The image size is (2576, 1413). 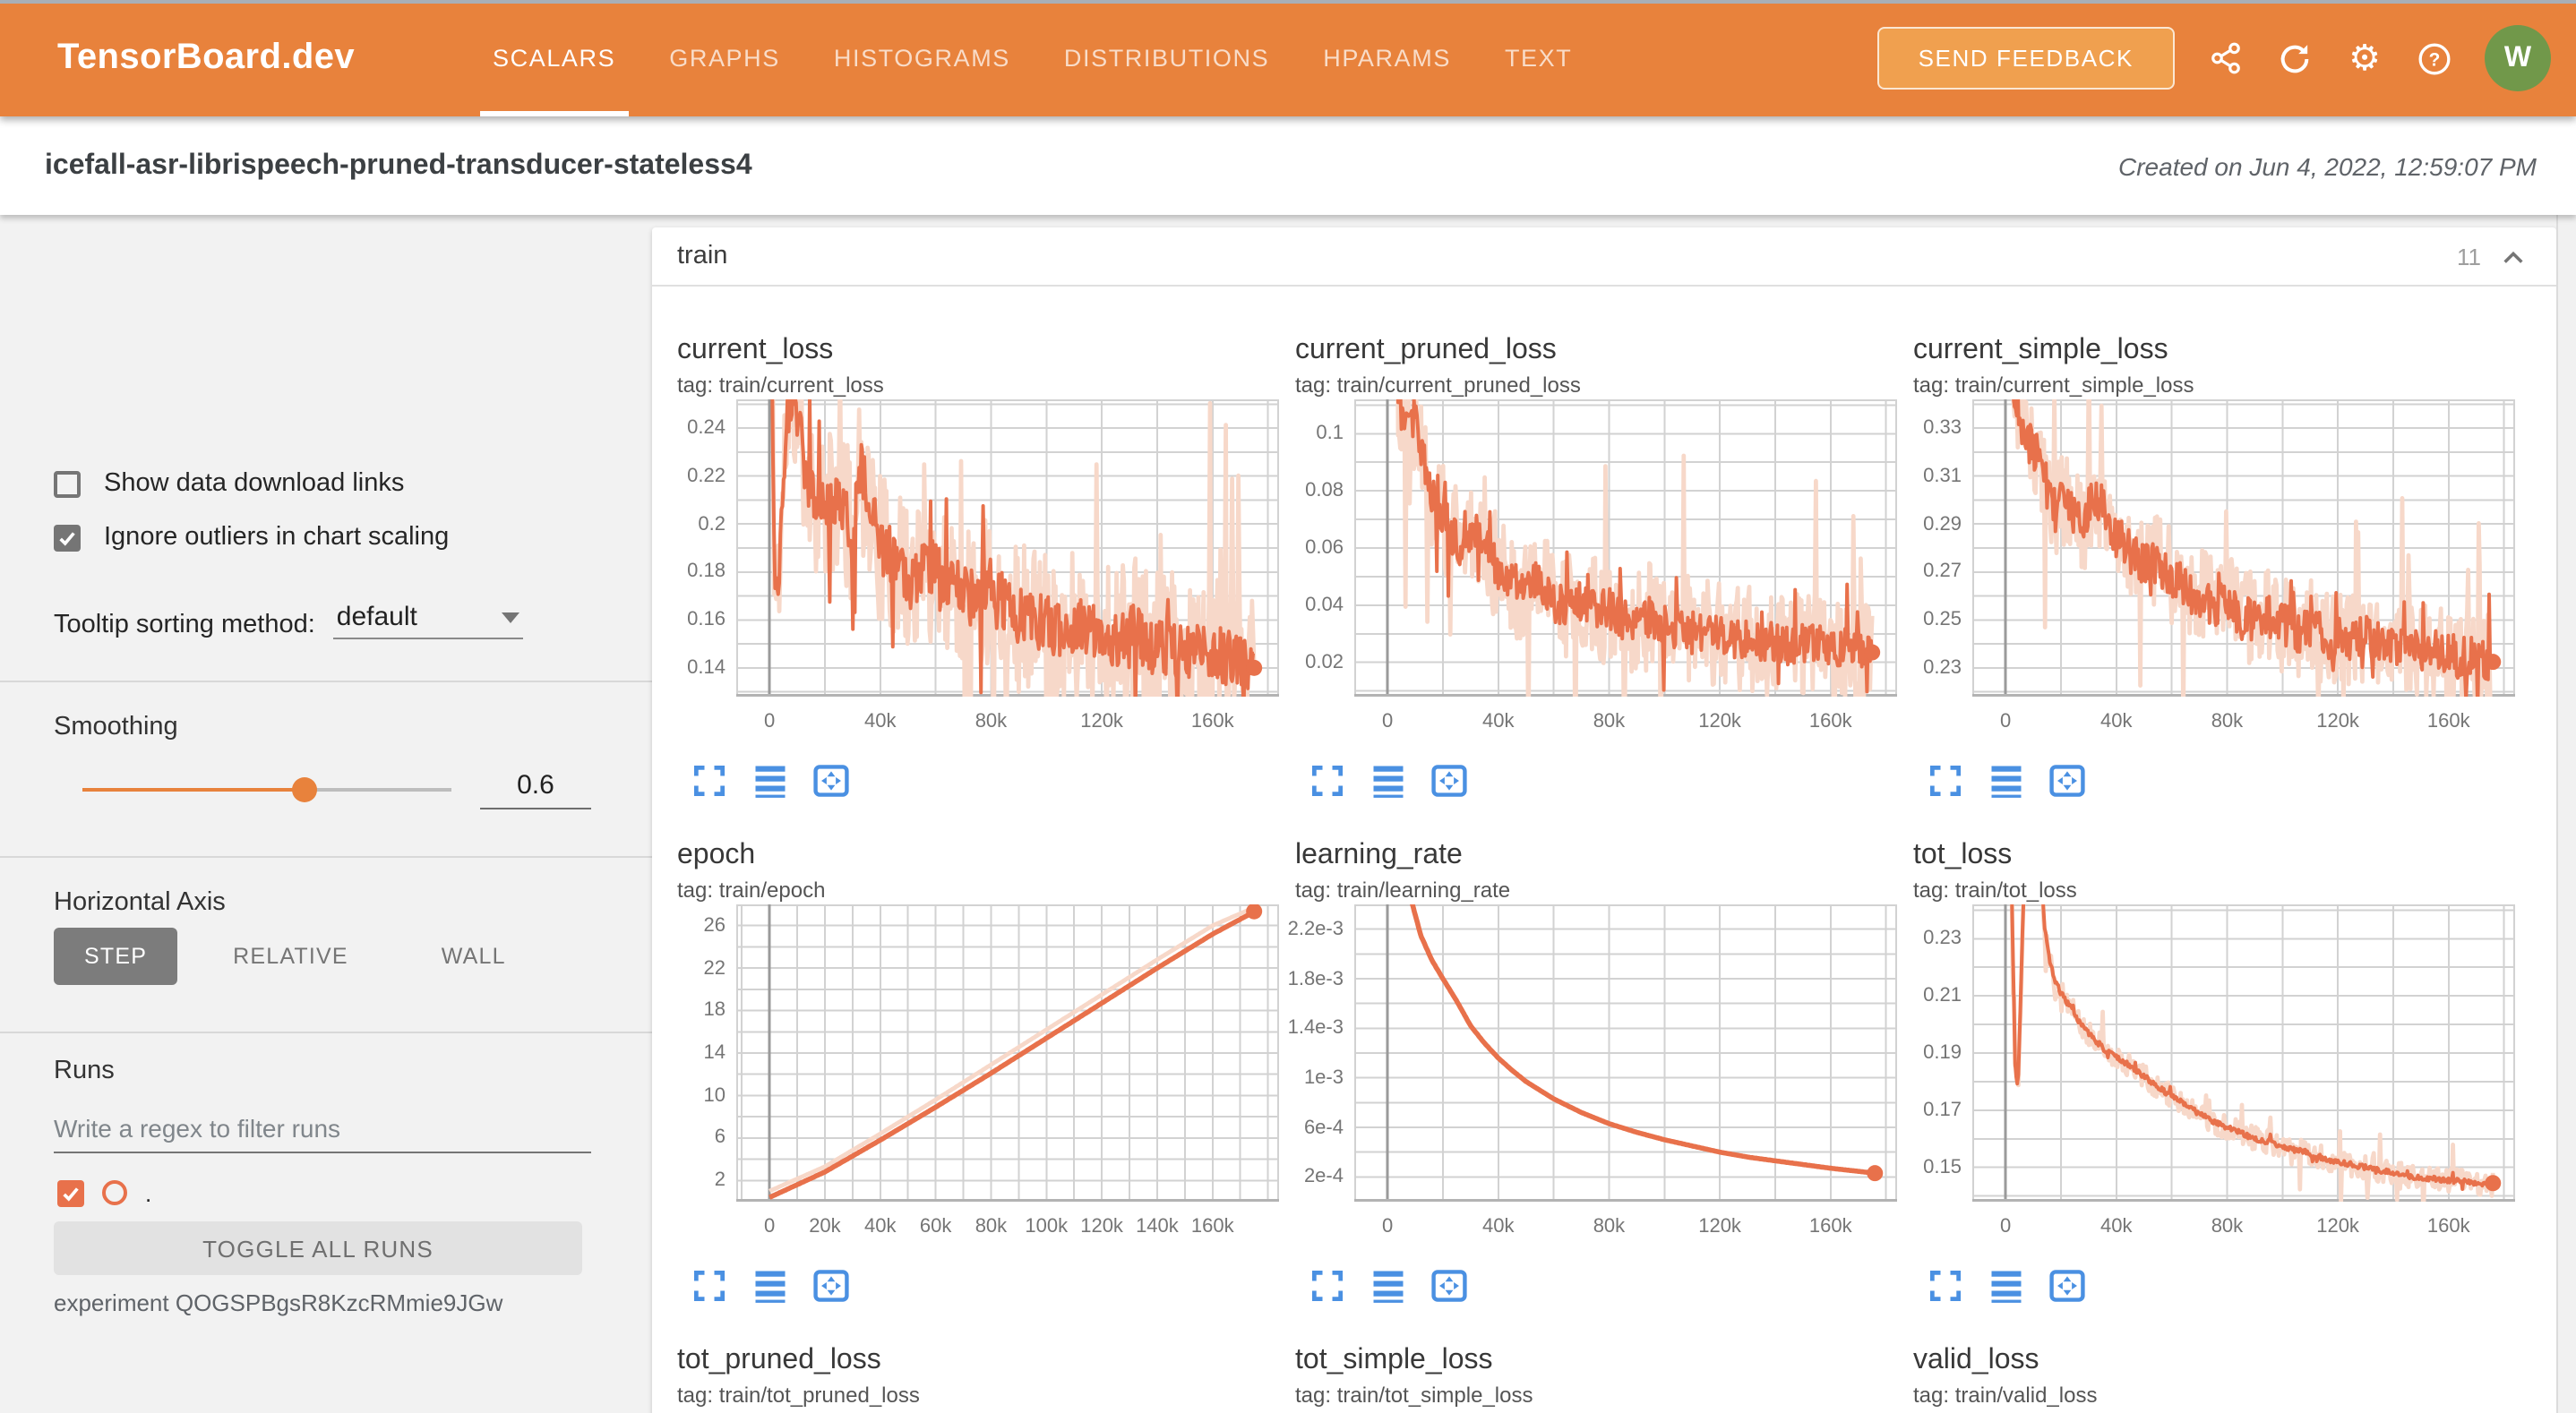 What do you see at coordinates (2040, 350) in the screenshot?
I see `chart-title: current_simple_loss` at bounding box center [2040, 350].